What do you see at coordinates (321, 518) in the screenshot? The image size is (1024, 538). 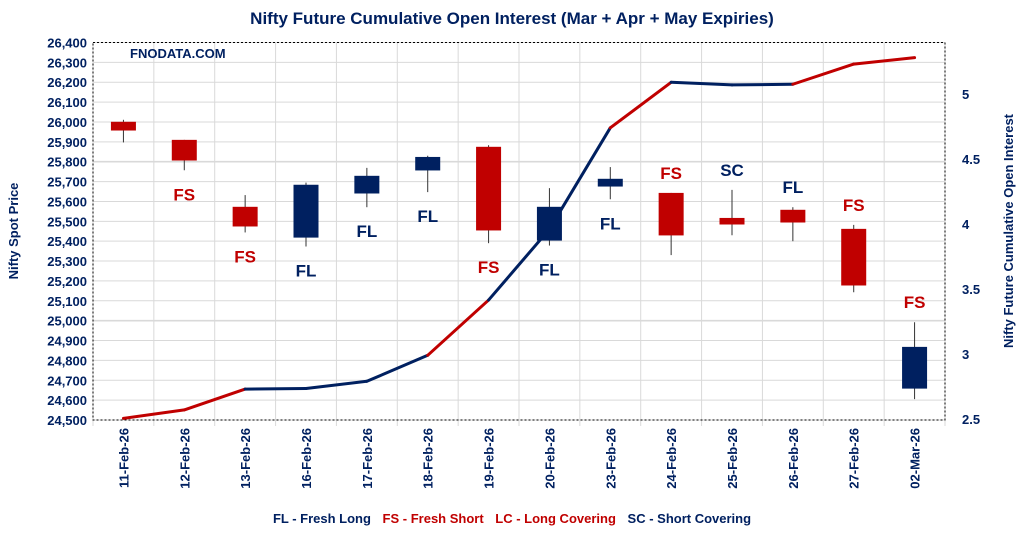 I see `legend-fl: FL - Fresh Long` at bounding box center [321, 518].